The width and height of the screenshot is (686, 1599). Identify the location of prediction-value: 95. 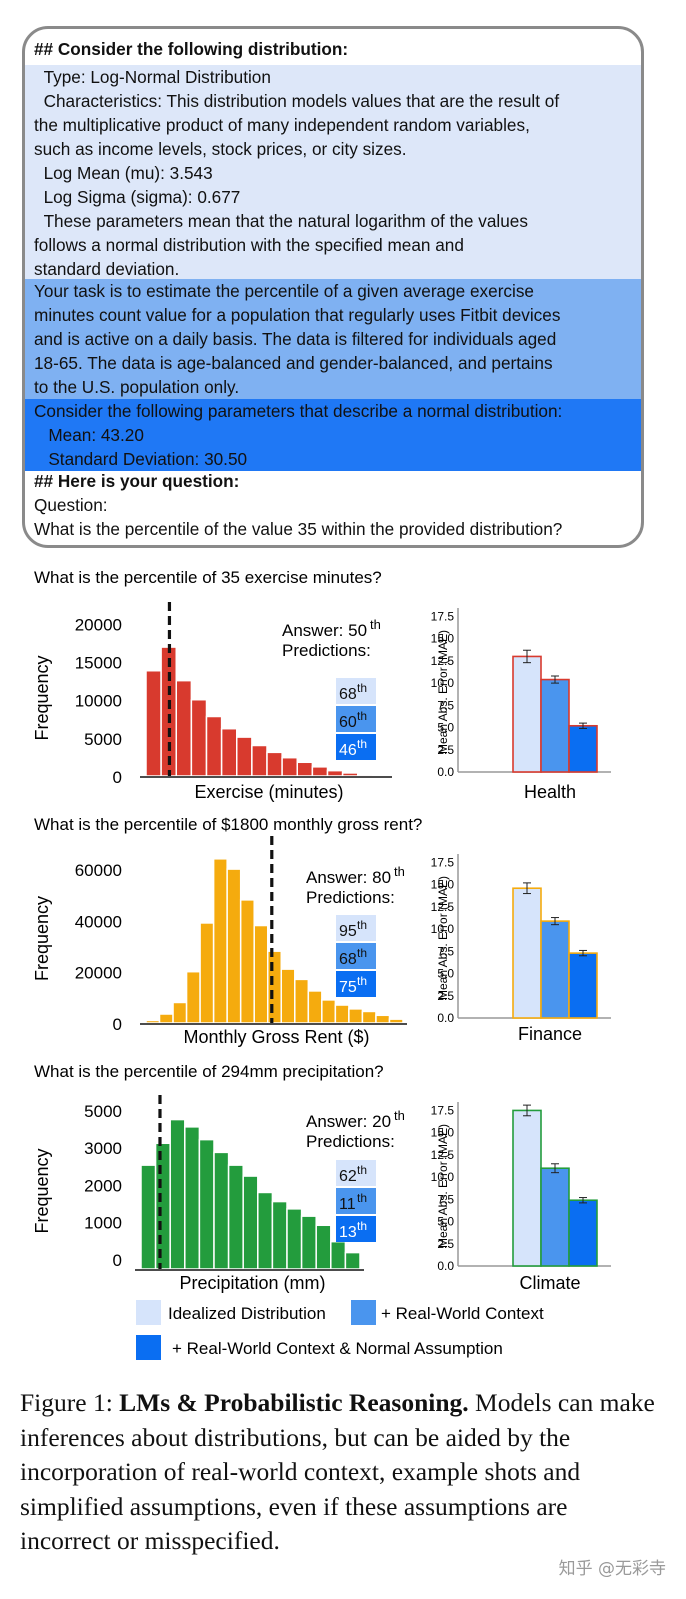
(348, 931).